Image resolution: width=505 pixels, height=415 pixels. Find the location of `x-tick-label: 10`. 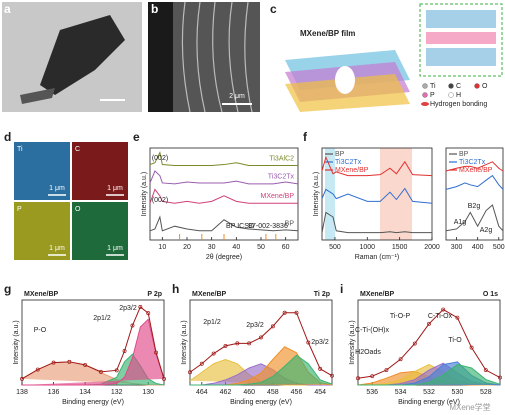

x-tick-label: 10 is located at coordinates (162, 247).